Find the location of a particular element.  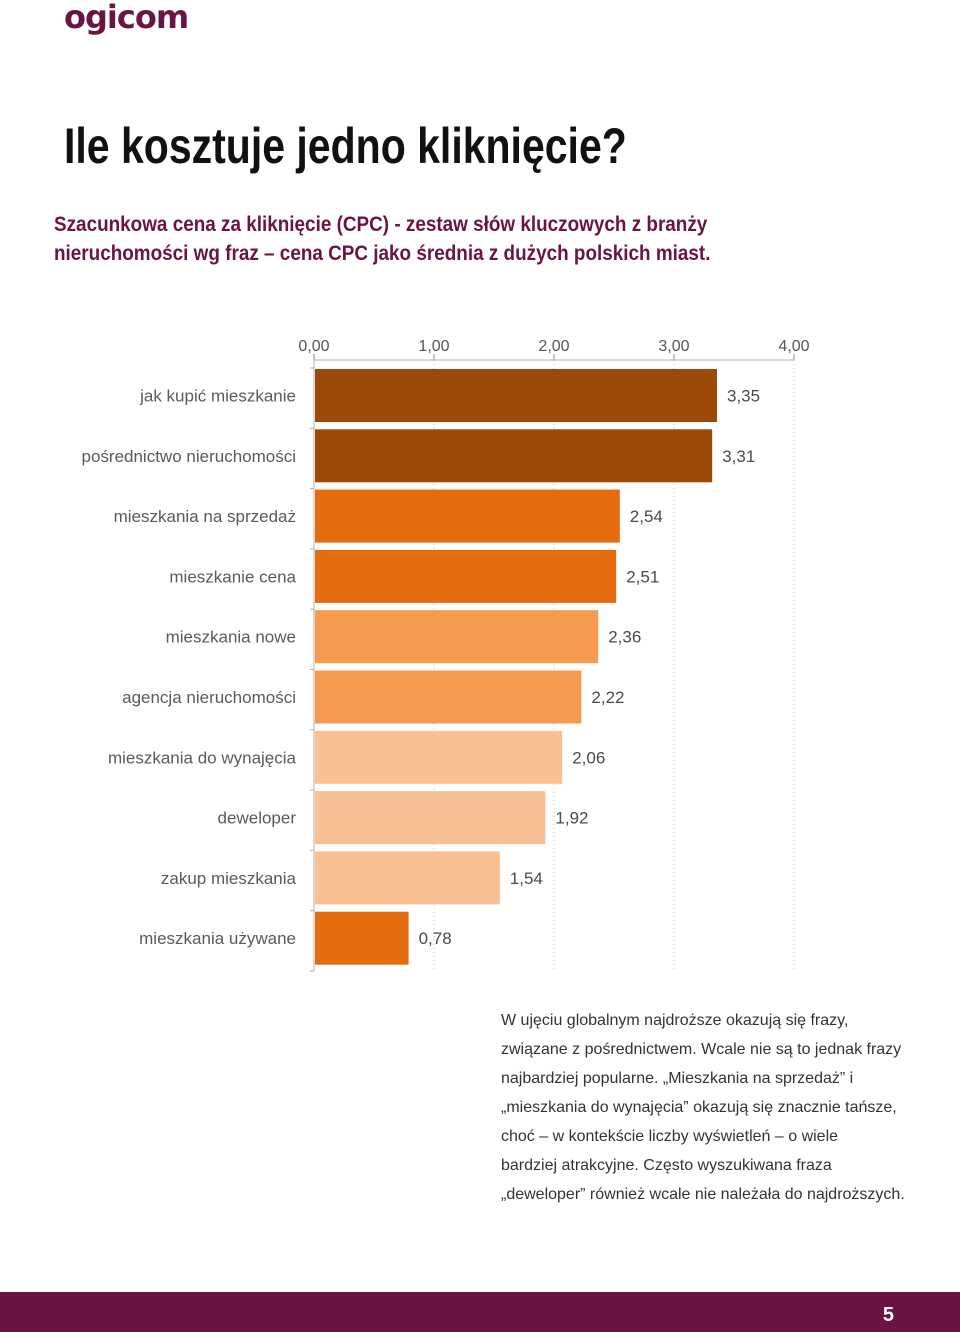

page-number: 5 is located at coordinates (888, 1315).